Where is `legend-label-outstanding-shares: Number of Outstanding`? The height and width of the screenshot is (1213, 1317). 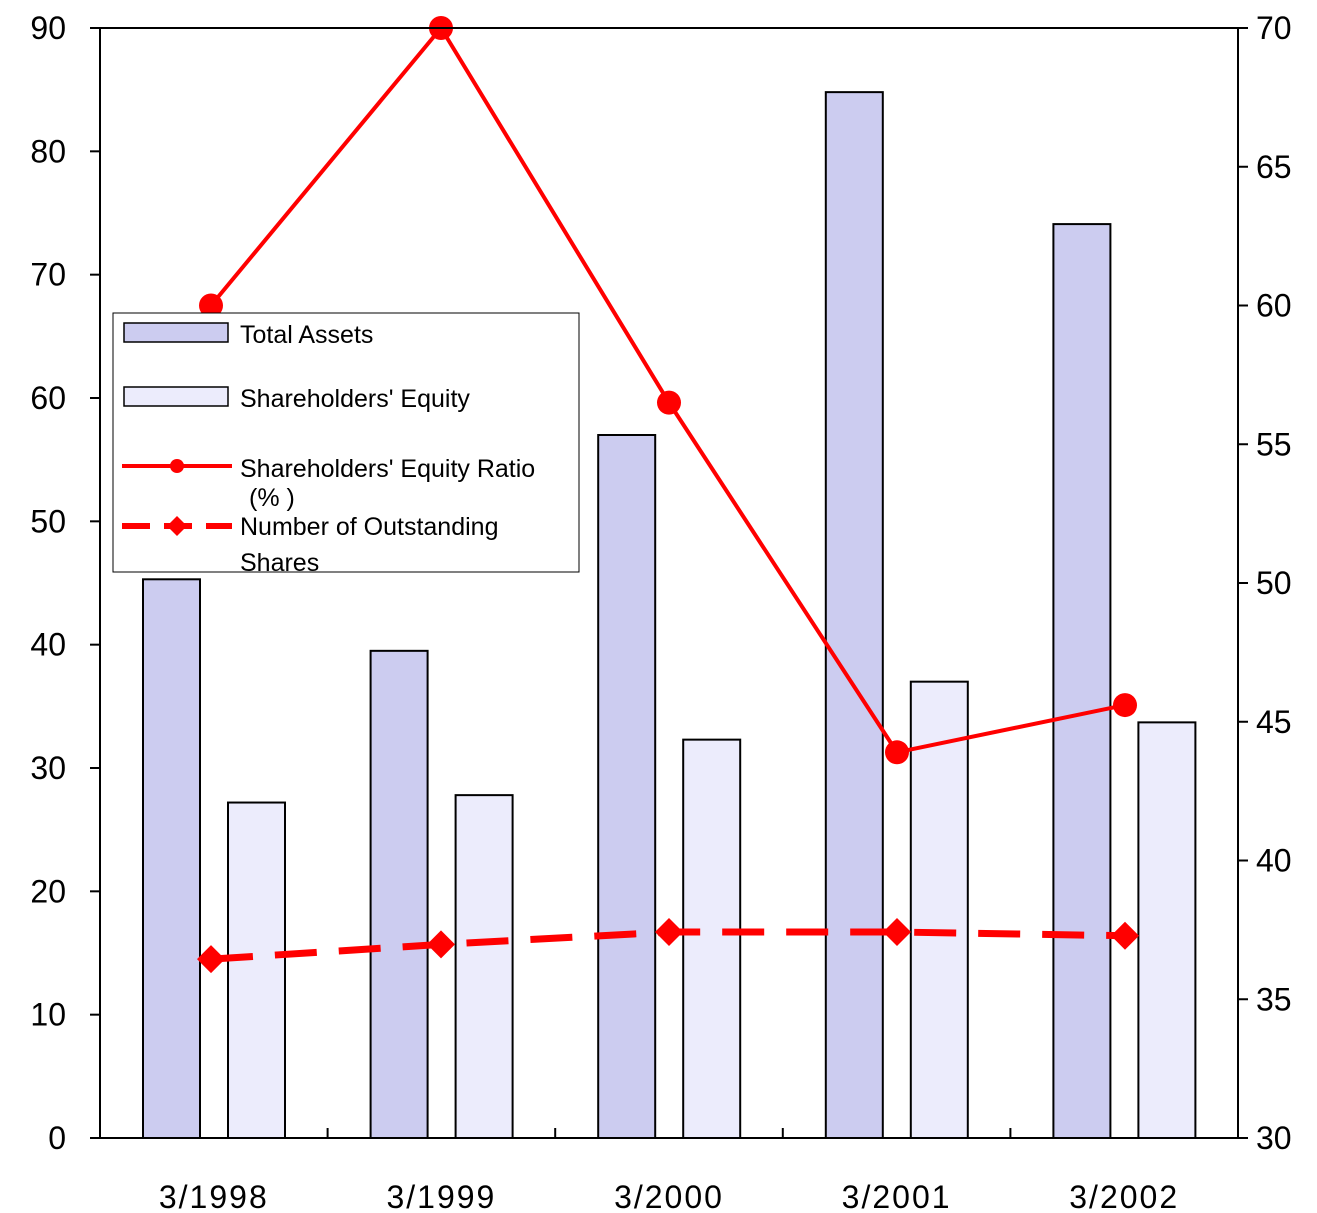
legend-label-outstanding-shares: Number of Outstanding is located at coordinates (369, 527).